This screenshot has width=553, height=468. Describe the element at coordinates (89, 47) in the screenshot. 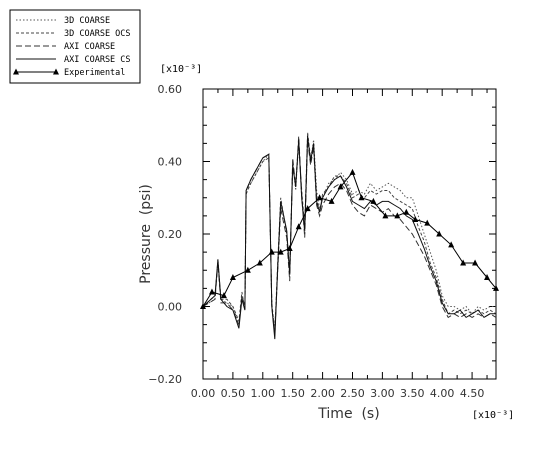

I see `legend-label: AXI COARSE` at that location.